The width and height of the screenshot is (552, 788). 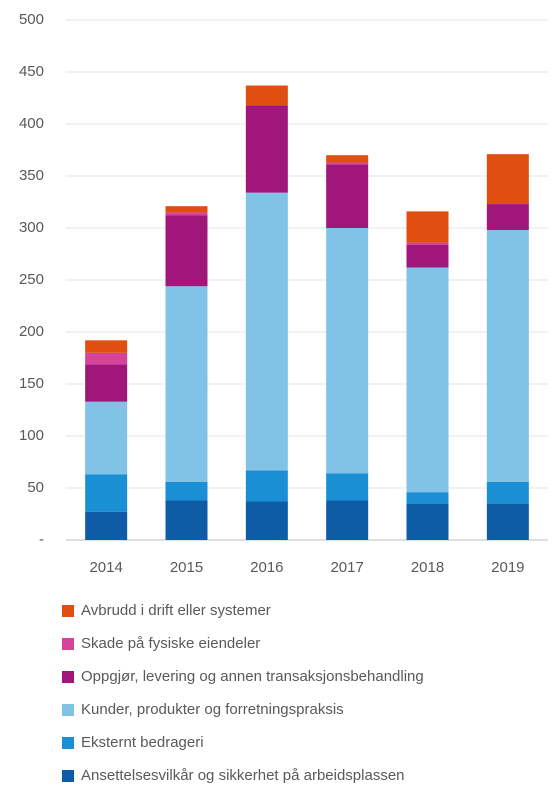 What do you see at coordinates (41, 539) in the screenshot?
I see `y-tick-label: -` at bounding box center [41, 539].